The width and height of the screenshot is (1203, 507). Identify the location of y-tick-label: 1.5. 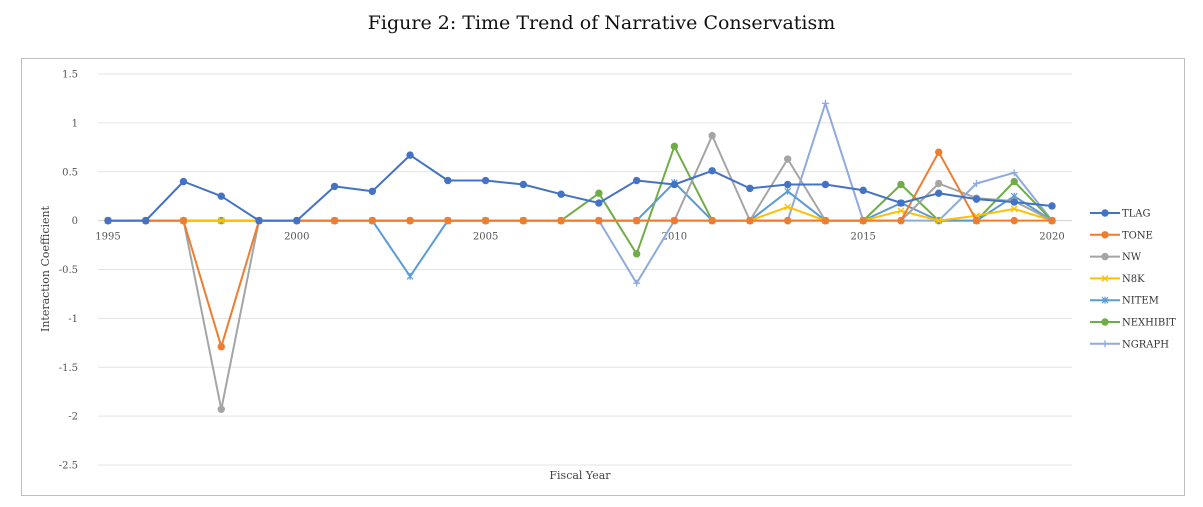
(70, 75).